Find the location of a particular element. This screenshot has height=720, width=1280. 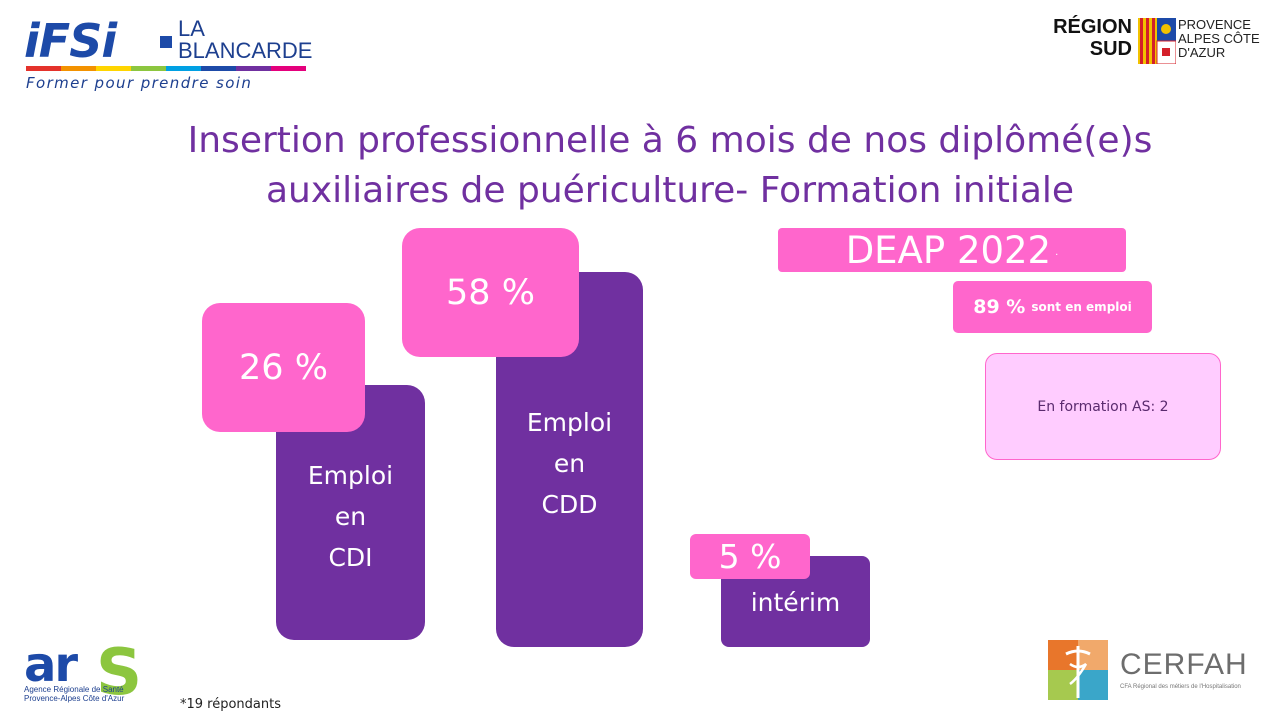

pct-label-interim: 5 % is located at coordinates (750, 556).